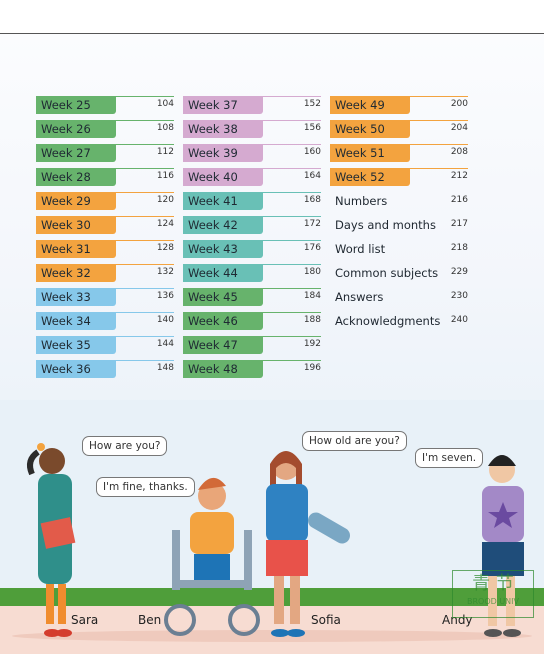 This screenshot has width=544, height=654. I want to click on top-bar, so click(272, 17).